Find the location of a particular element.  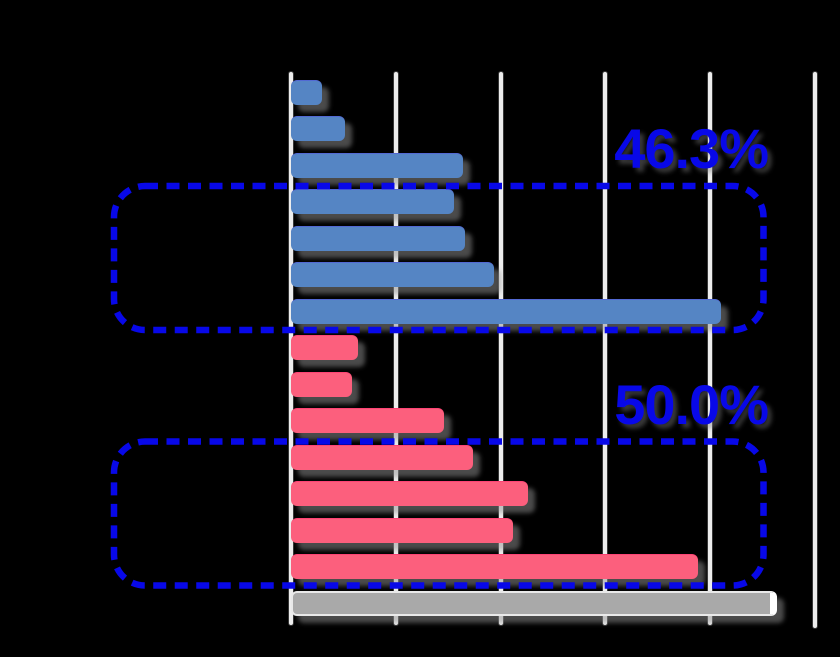

bar-gray is located at coordinates (534, 603).